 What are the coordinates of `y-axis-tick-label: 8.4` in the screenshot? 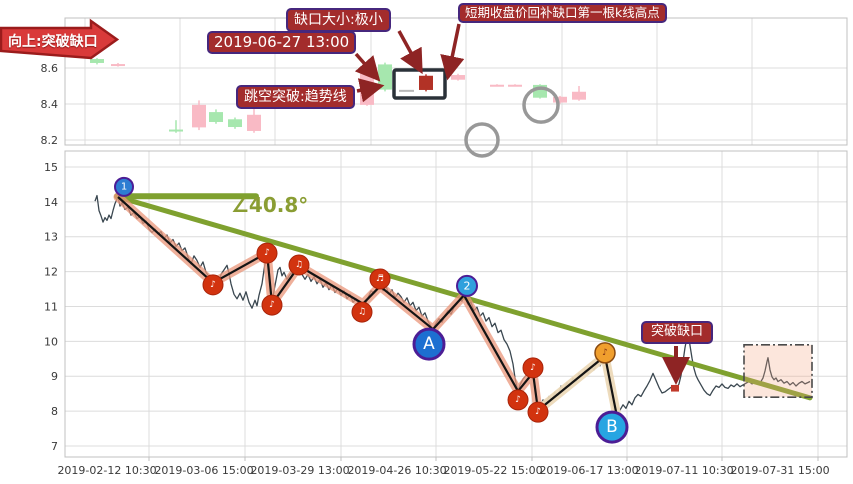 It's located at (50, 104).